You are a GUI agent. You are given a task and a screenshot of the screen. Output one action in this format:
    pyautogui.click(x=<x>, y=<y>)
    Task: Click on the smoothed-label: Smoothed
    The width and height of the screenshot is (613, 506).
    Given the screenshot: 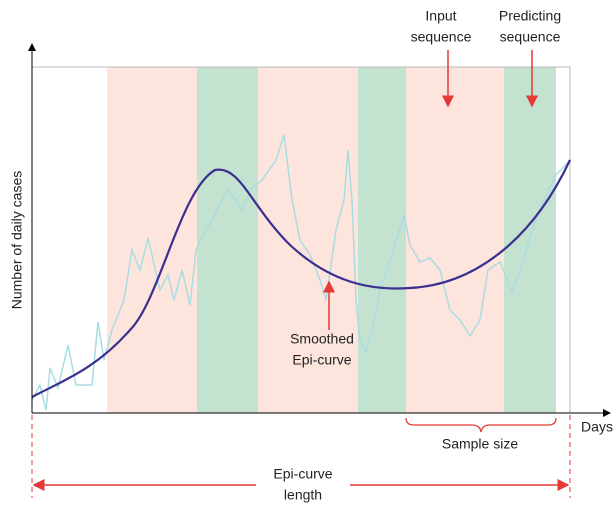 What is the action you would take?
    pyautogui.click(x=322, y=339)
    